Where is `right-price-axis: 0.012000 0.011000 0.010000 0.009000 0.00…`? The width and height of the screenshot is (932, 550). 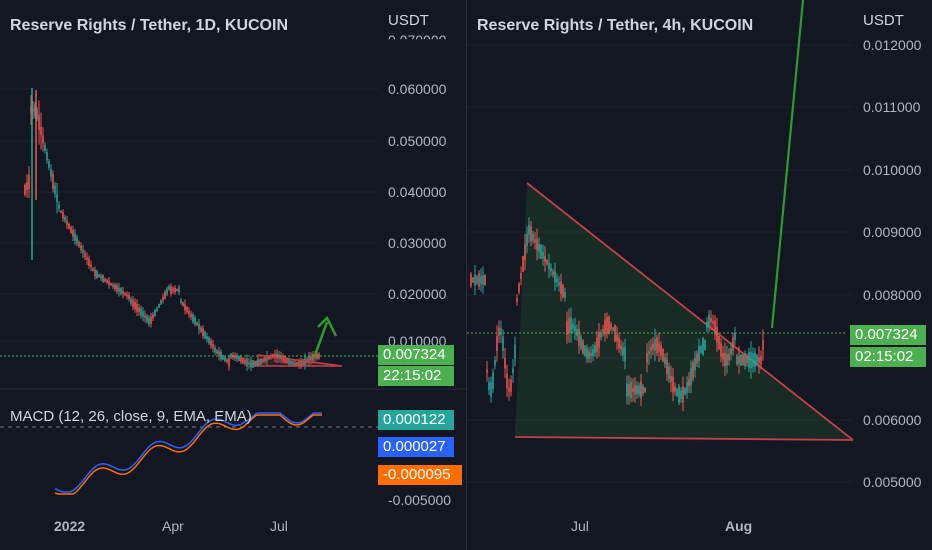 right-price-axis: 0.012000 0.011000 0.010000 0.009000 0.00… is located at coordinates (892, 263).